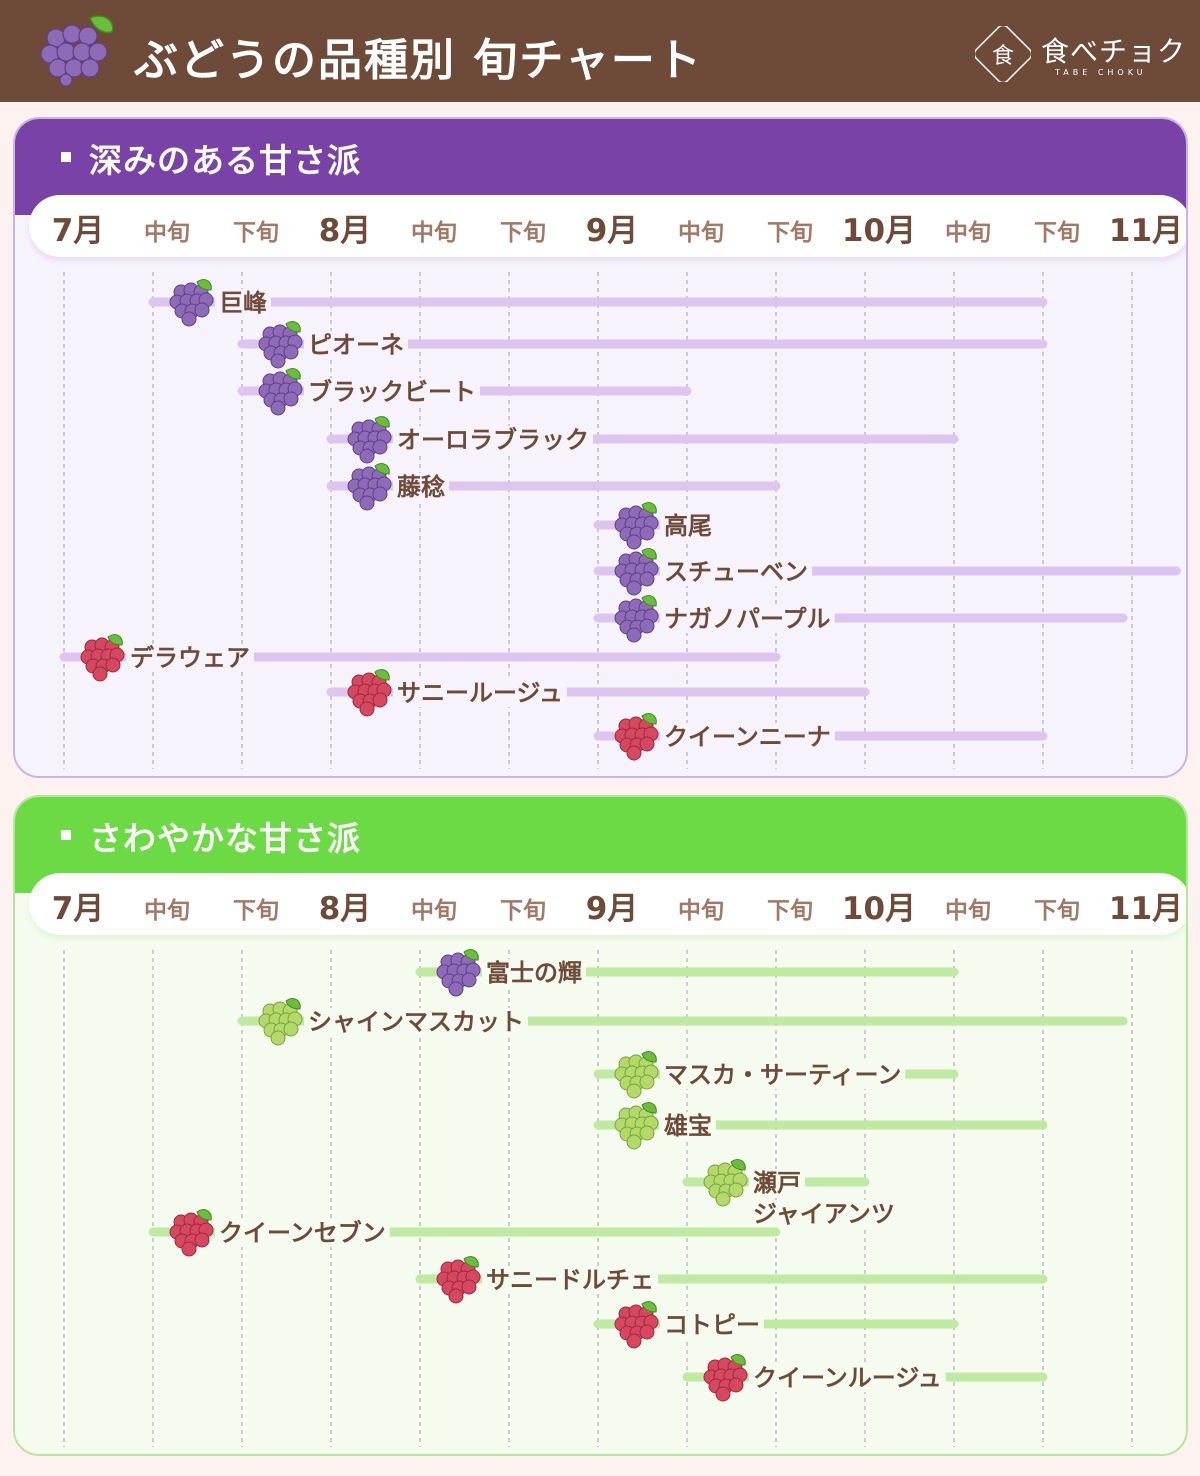  I want to click on variety-label: クイーンセブン, so click(302, 1233).